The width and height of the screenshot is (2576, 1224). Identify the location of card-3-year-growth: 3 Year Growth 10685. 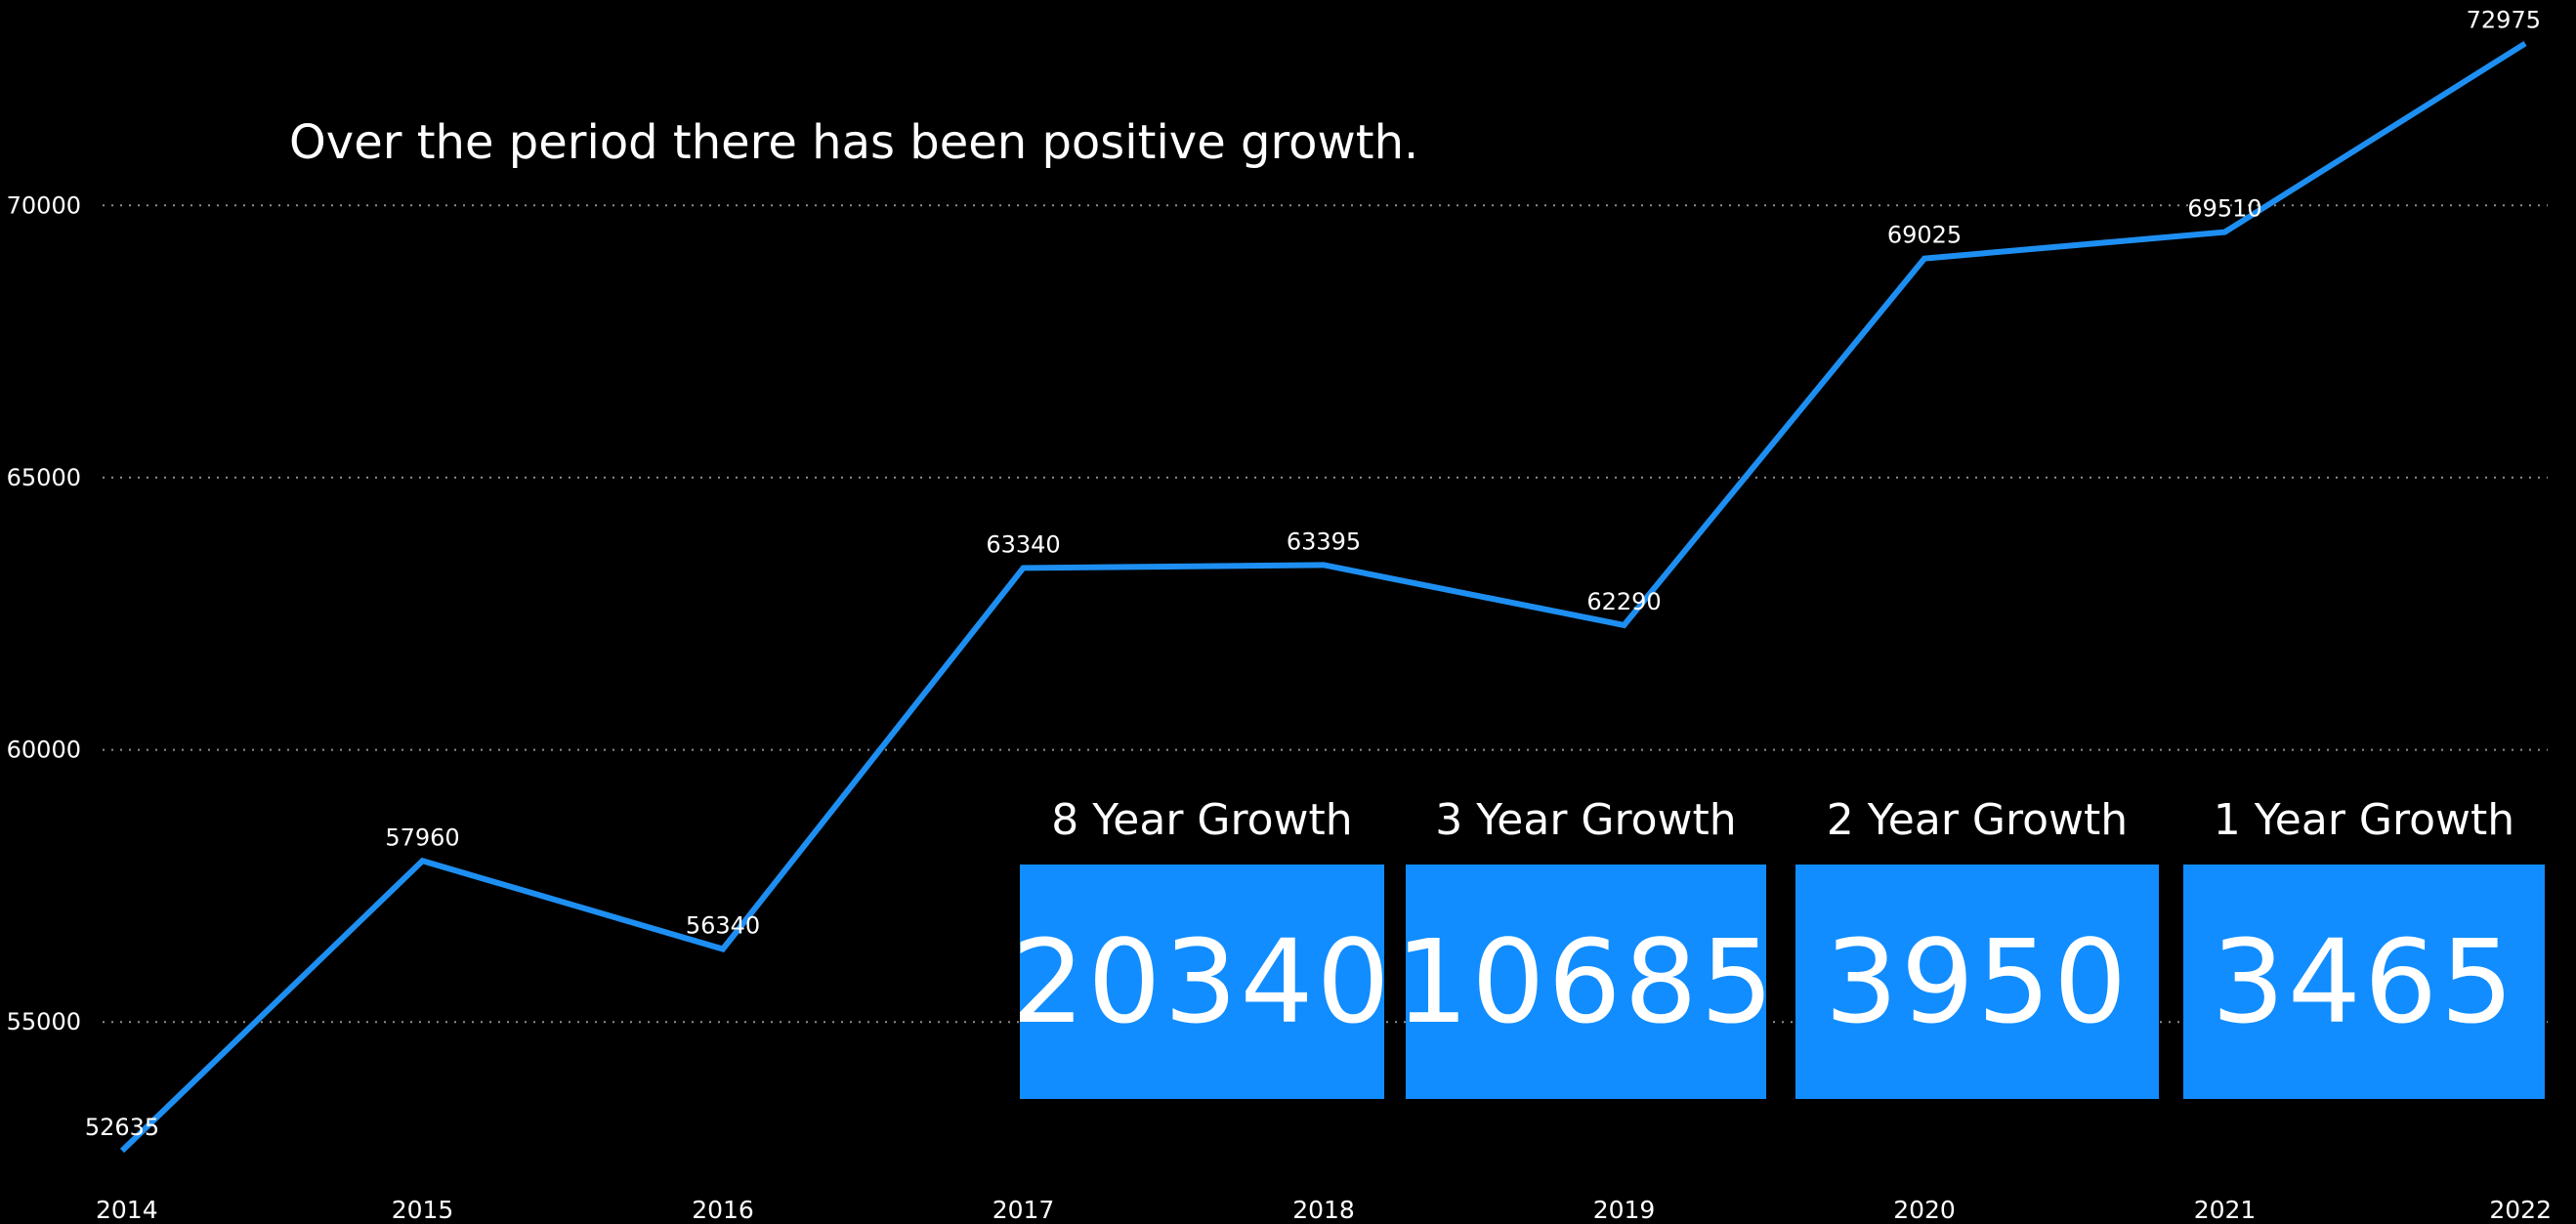
(1584, 948).